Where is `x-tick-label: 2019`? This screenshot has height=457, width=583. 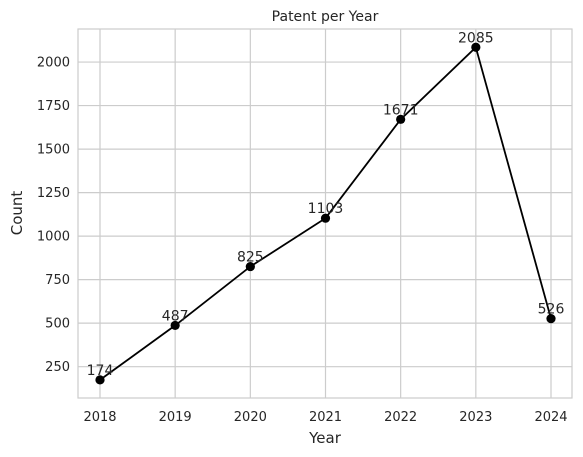
x-tick-label: 2019 is located at coordinates (175, 417).